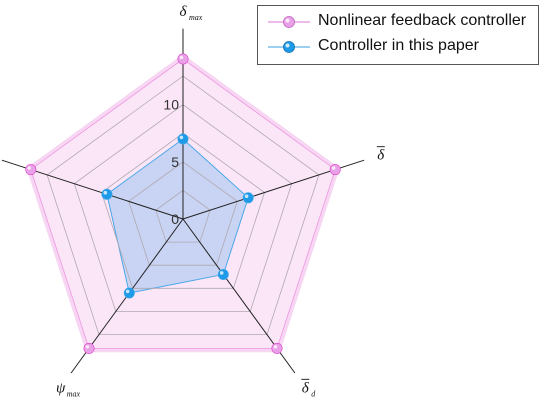  I want to click on tick-label-0: 0, so click(175, 219).